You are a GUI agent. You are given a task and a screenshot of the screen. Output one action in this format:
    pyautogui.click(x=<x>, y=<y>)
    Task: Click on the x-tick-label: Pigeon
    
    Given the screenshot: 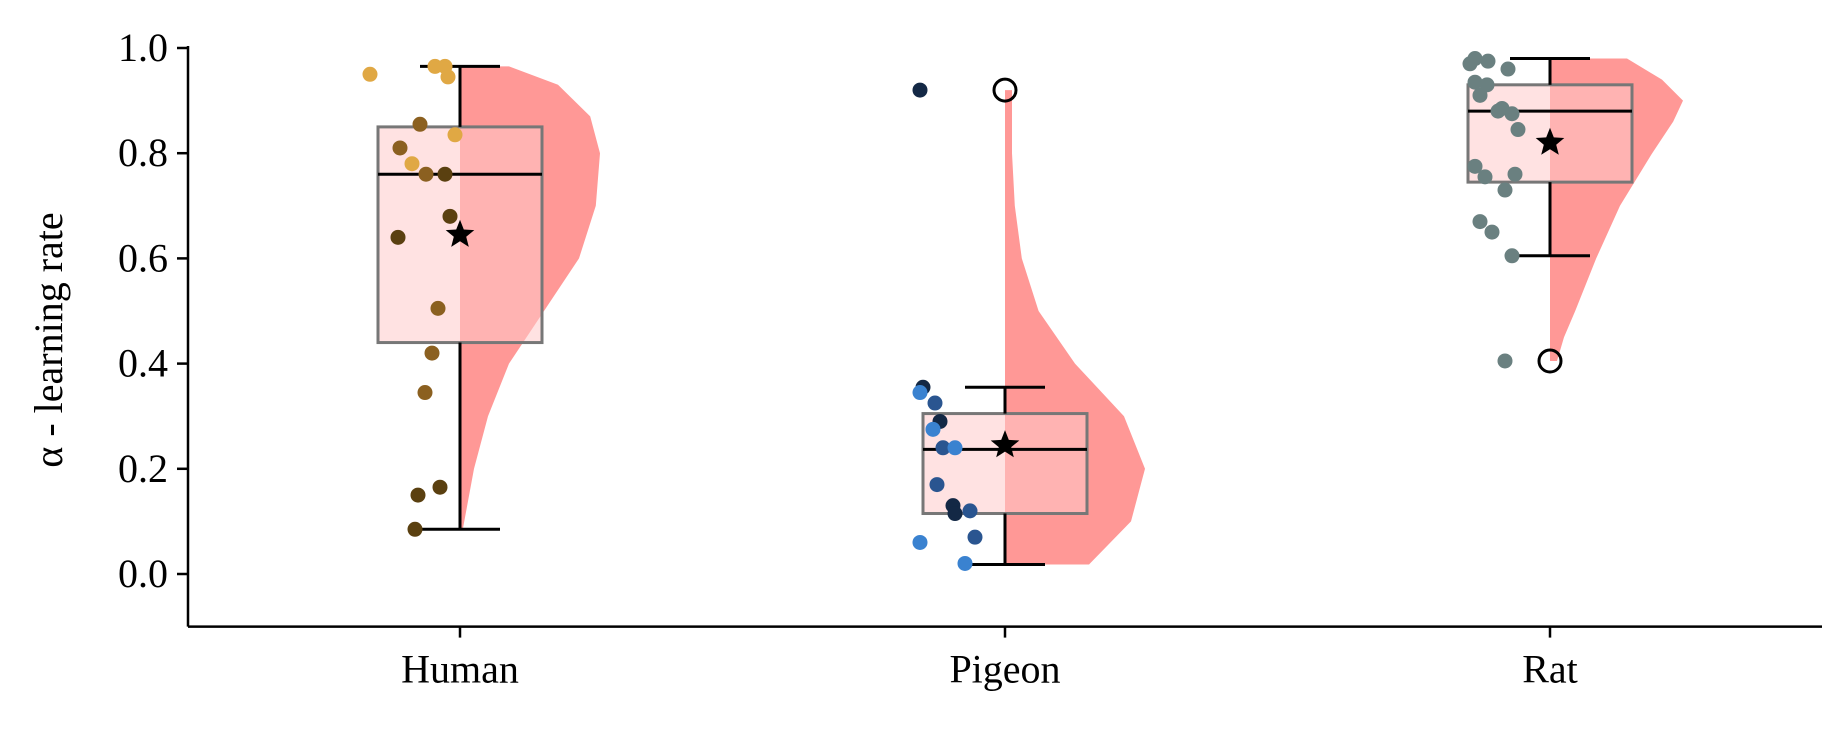 What is the action you would take?
    pyautogui.click(x=1004, y=669)
    